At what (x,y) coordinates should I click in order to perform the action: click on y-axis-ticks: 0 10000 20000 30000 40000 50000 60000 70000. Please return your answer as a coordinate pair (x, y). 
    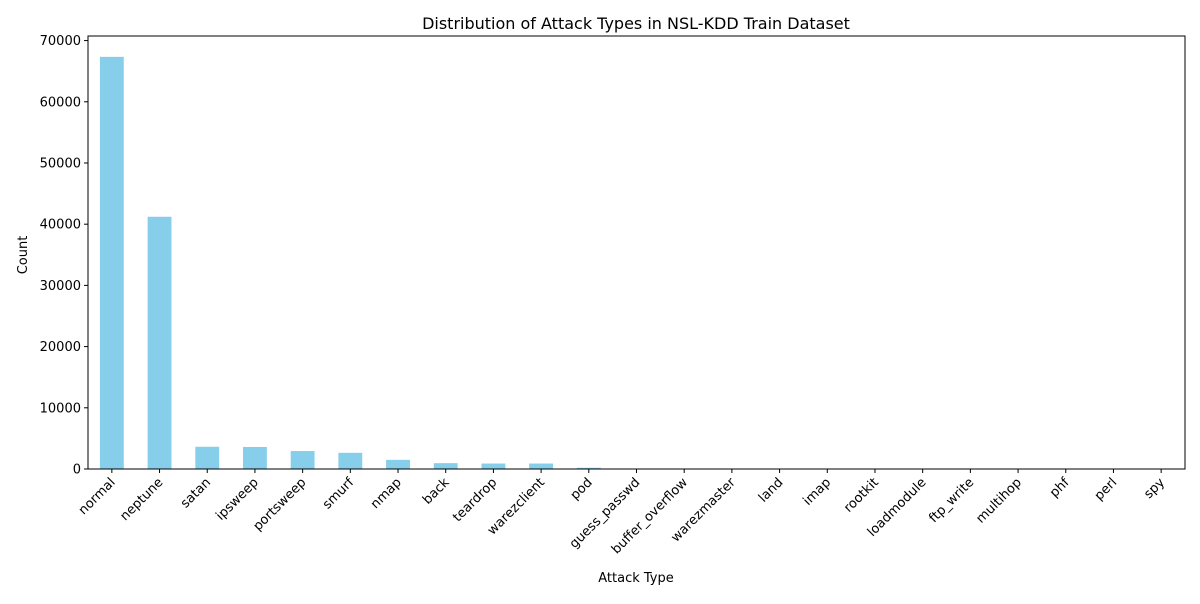
    Looking at the image, I should click on (64, 255).